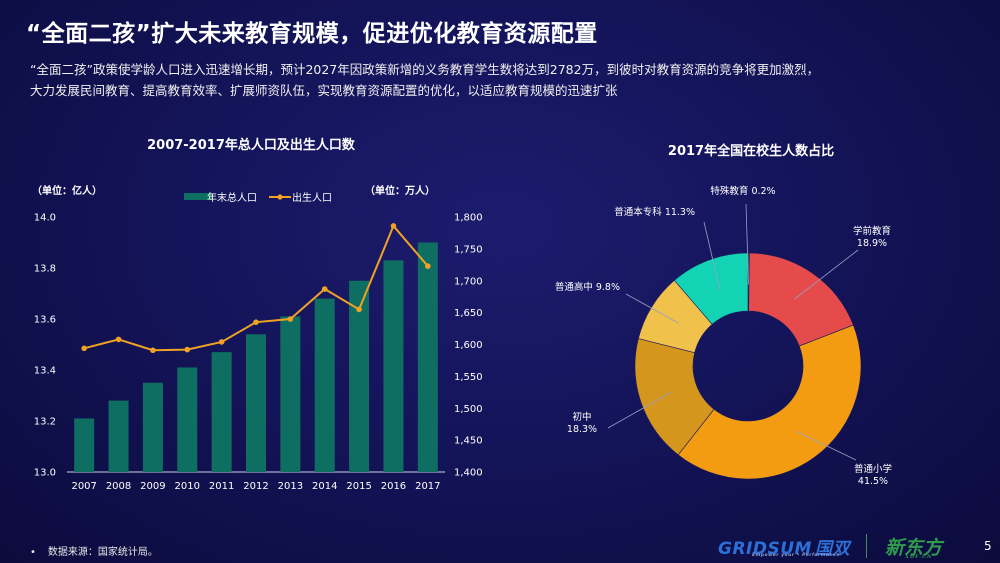 The image size is (1000, 563). Describe the element at coordinates (256, 322) in the screenshot. I see `point-births-2012` at that location.